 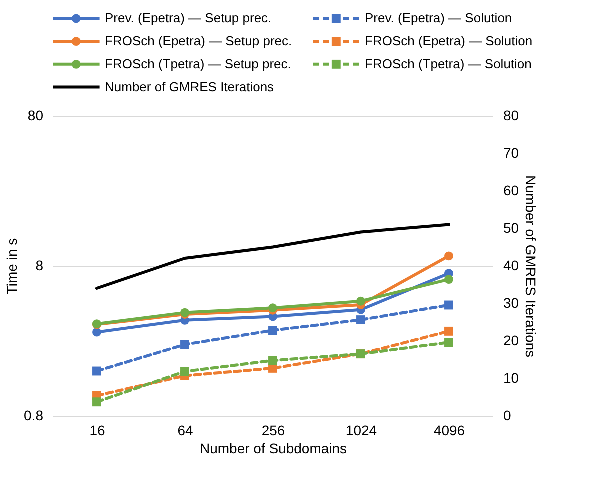 What do you see at coordinates (512, 266) in the screenshot?
I see `y2-tick-label: 40` at bounding box center [512, 266].